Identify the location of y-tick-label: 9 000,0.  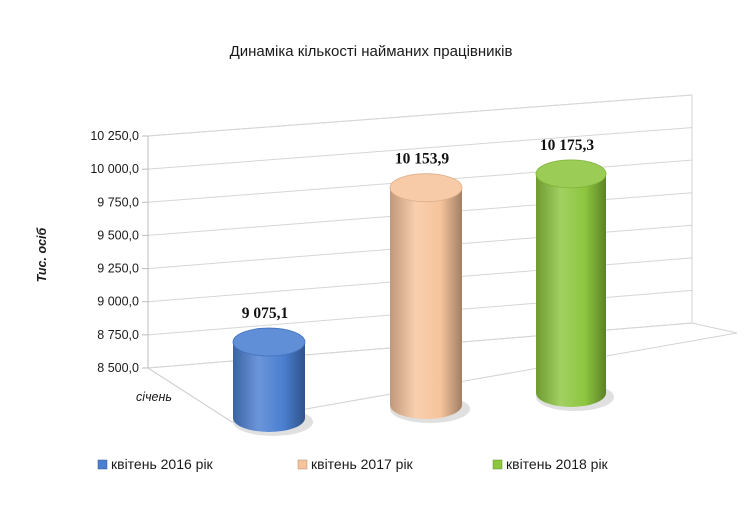
(118, 302).